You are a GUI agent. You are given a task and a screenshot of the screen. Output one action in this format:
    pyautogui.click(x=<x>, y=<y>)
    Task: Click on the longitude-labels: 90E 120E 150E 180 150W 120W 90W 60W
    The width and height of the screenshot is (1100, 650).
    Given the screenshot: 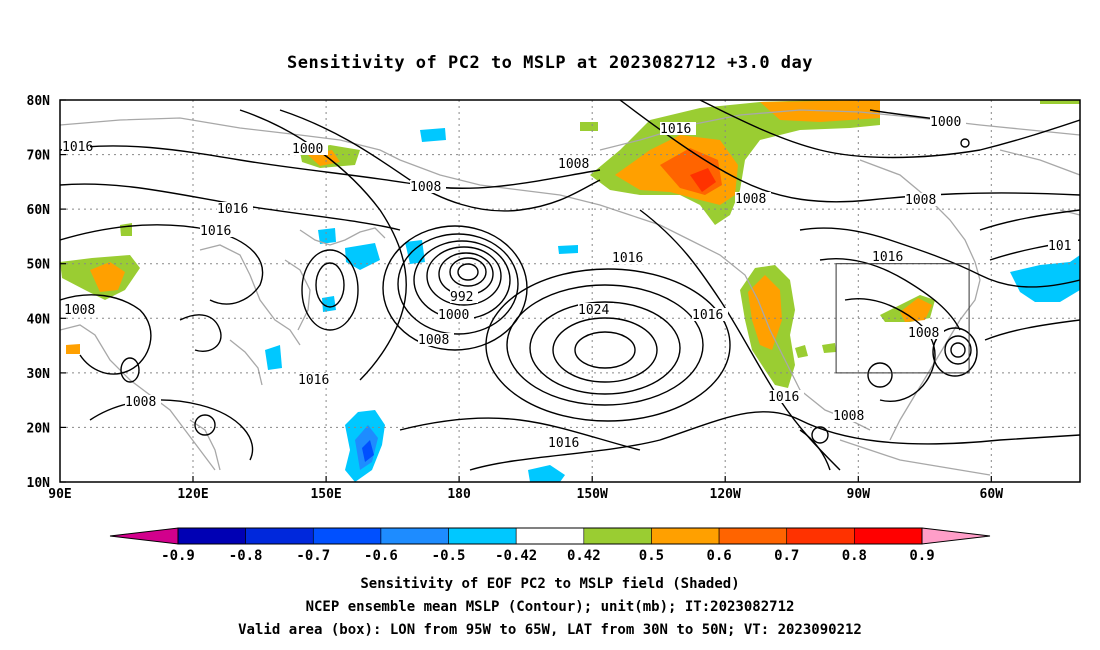 What is the action you would take?
    pyautogui.click(x=525, y=494)
    